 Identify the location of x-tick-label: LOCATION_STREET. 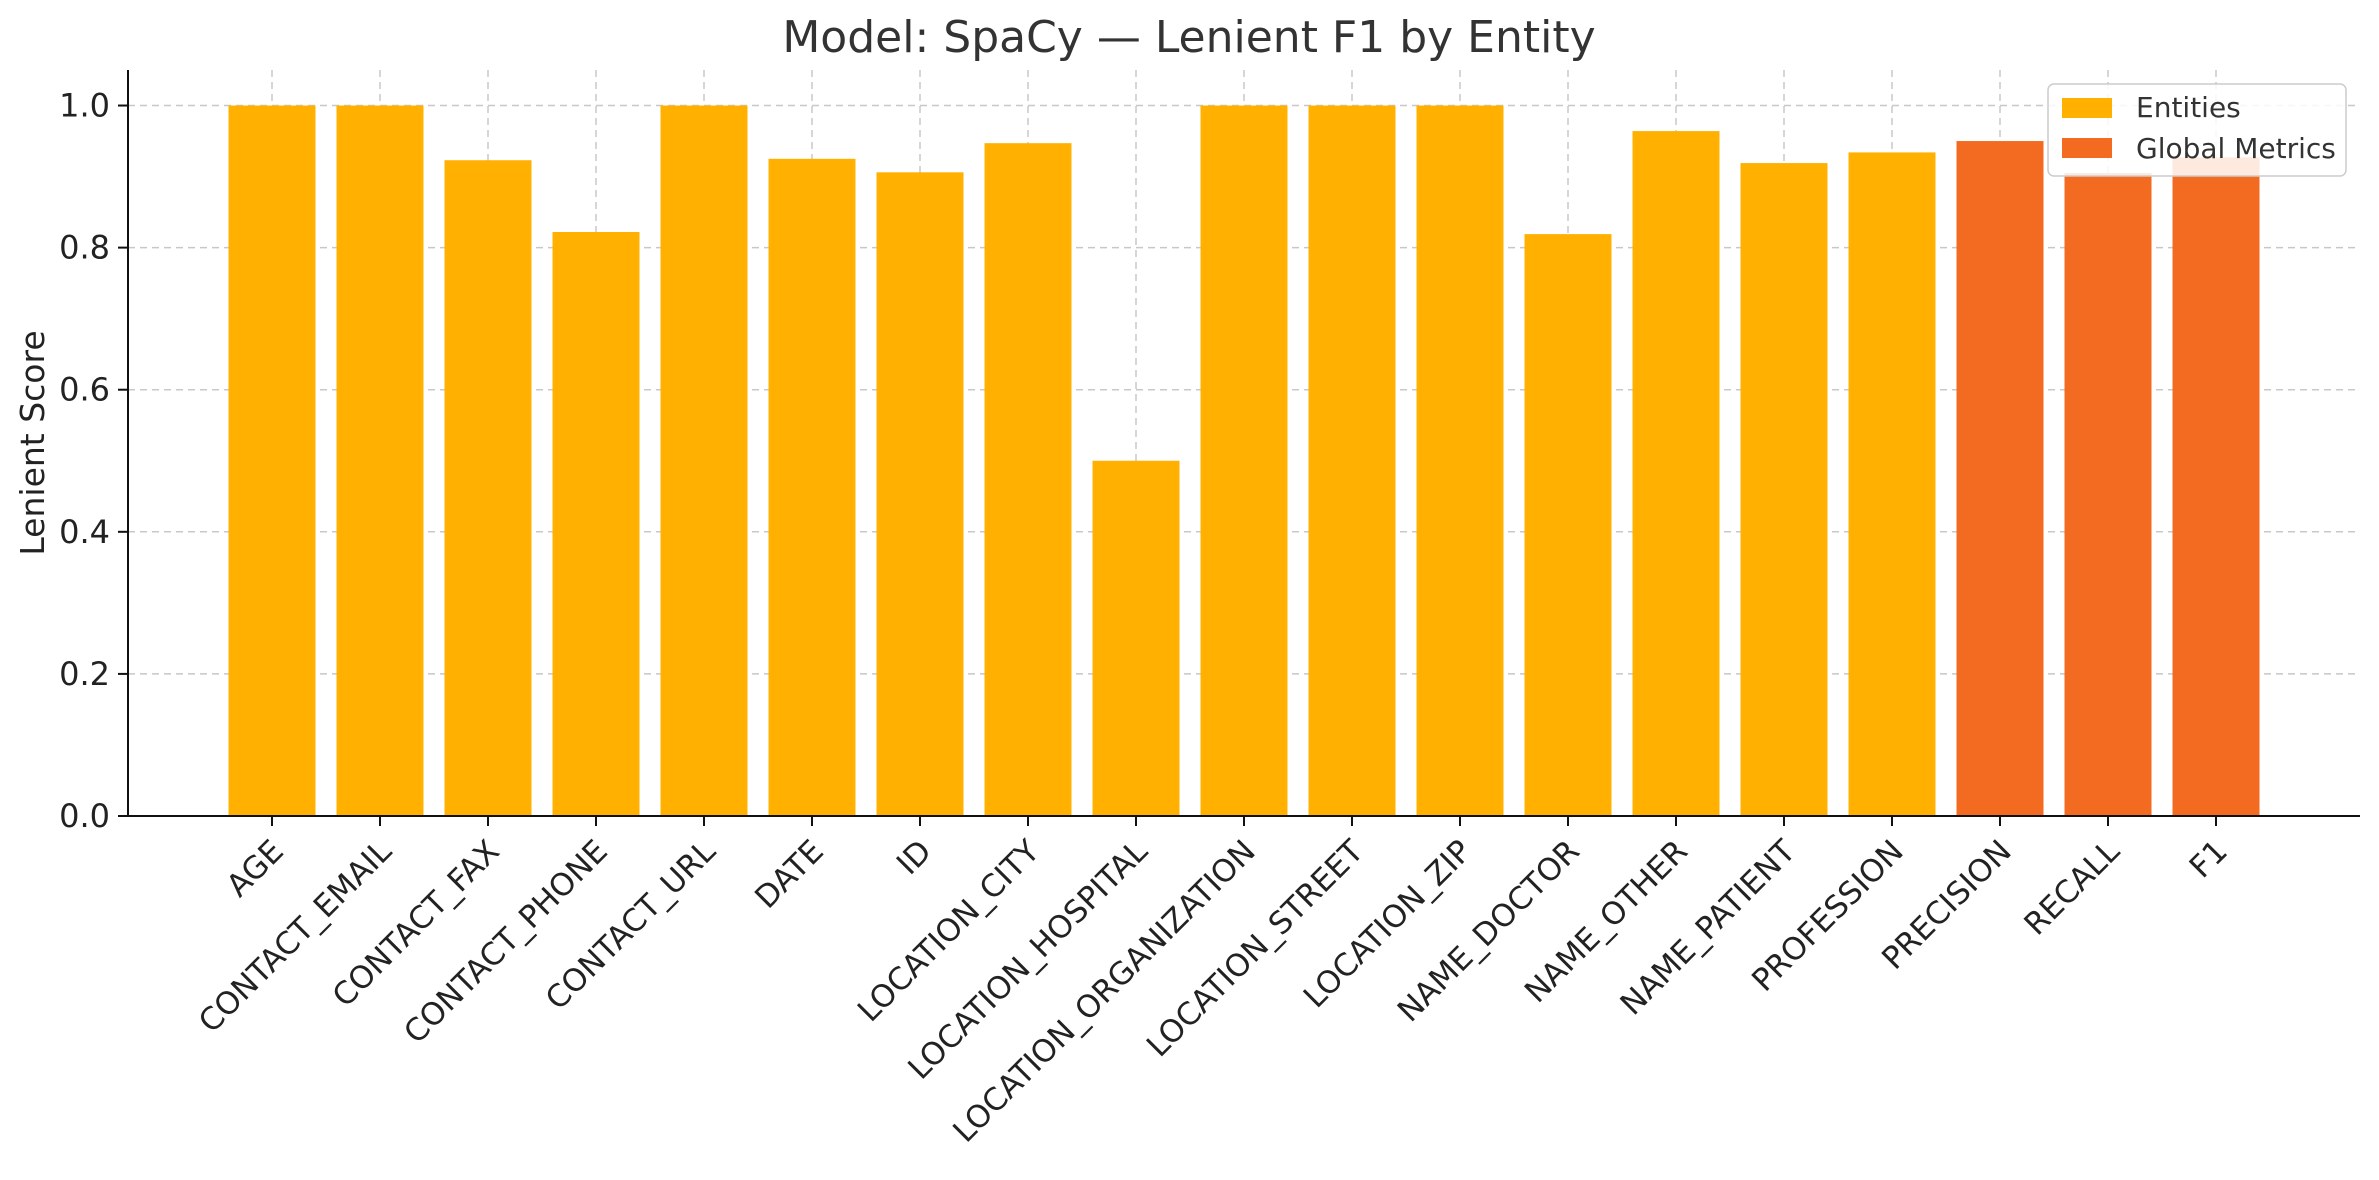
(1256, 949).